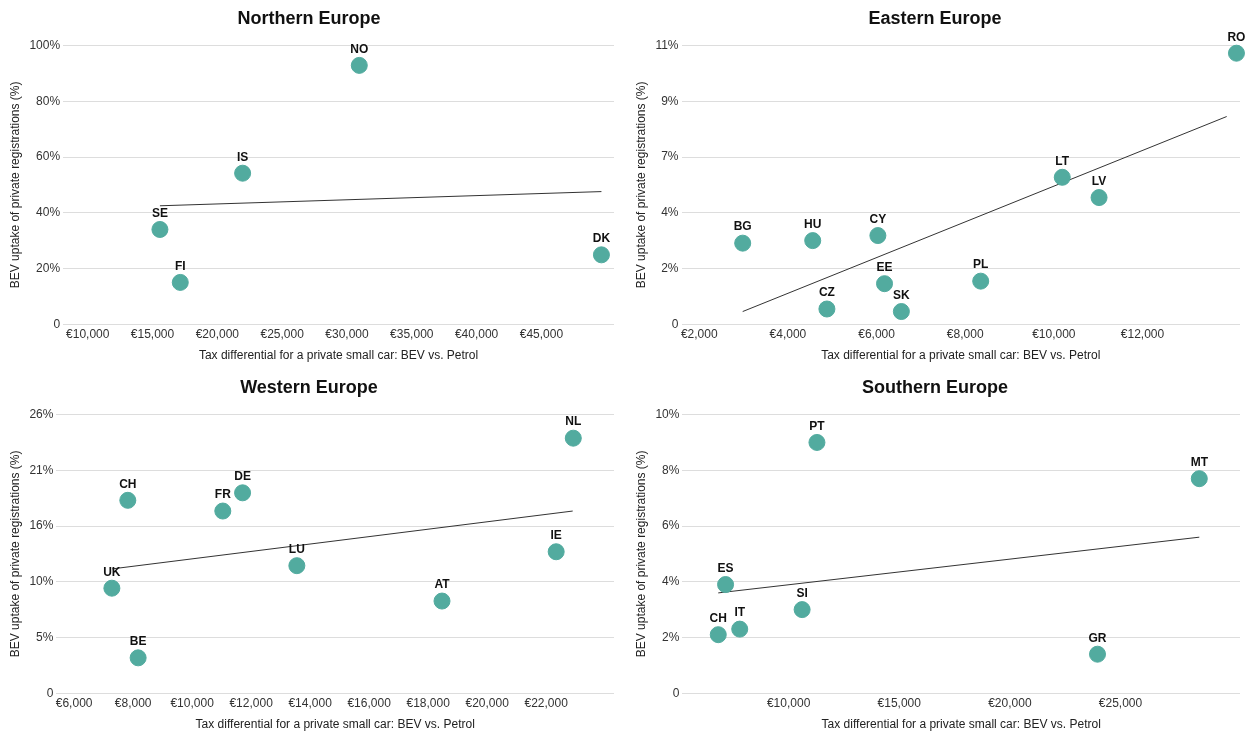 The image size is (1252, 738). I want to click on x-tick-label: €2,000, so click(699, 333).